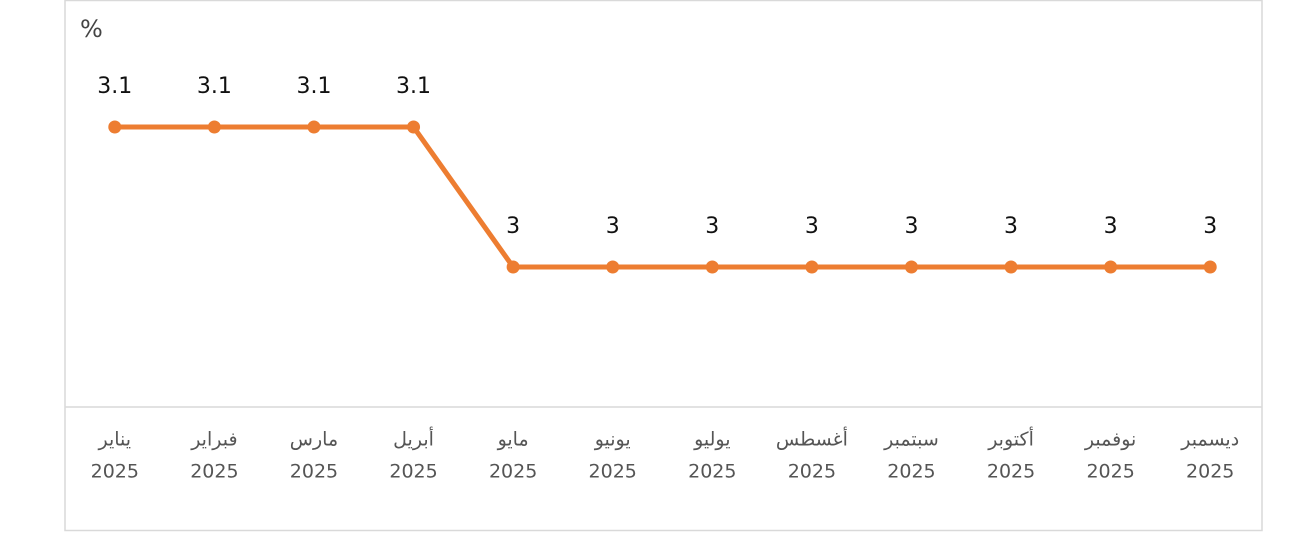 The image size is (1316, 552). I want to click on x-tick-label: يونيو, so click(612, 440).